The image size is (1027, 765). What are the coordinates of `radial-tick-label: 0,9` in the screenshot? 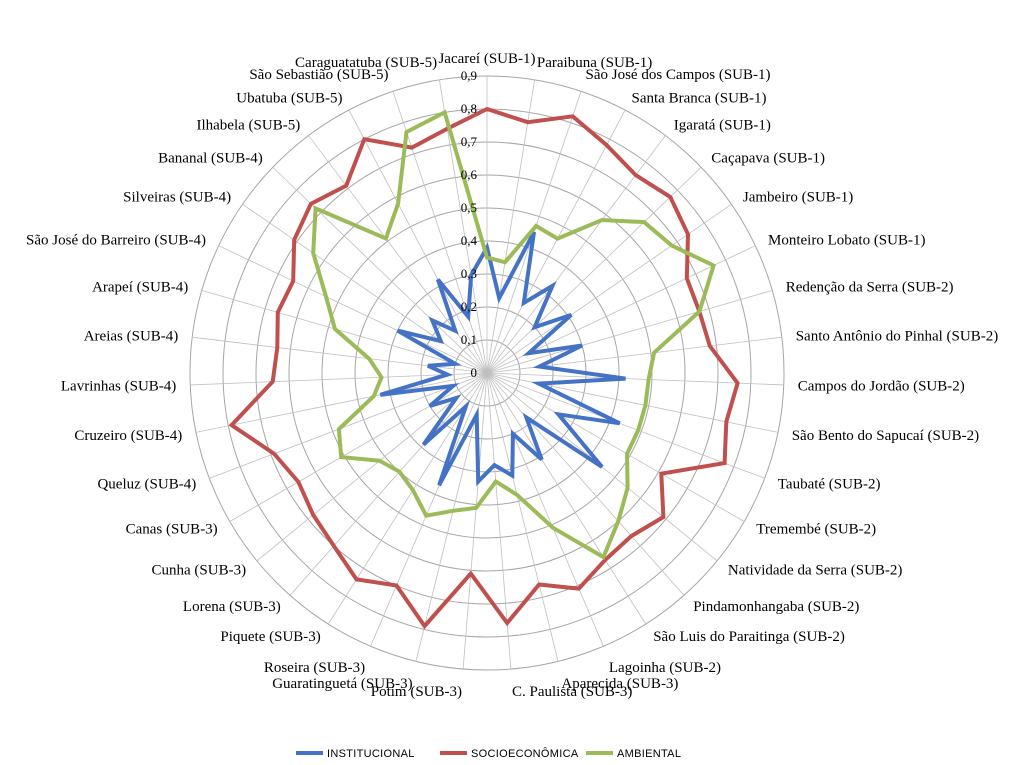 It's located at (469, 75).